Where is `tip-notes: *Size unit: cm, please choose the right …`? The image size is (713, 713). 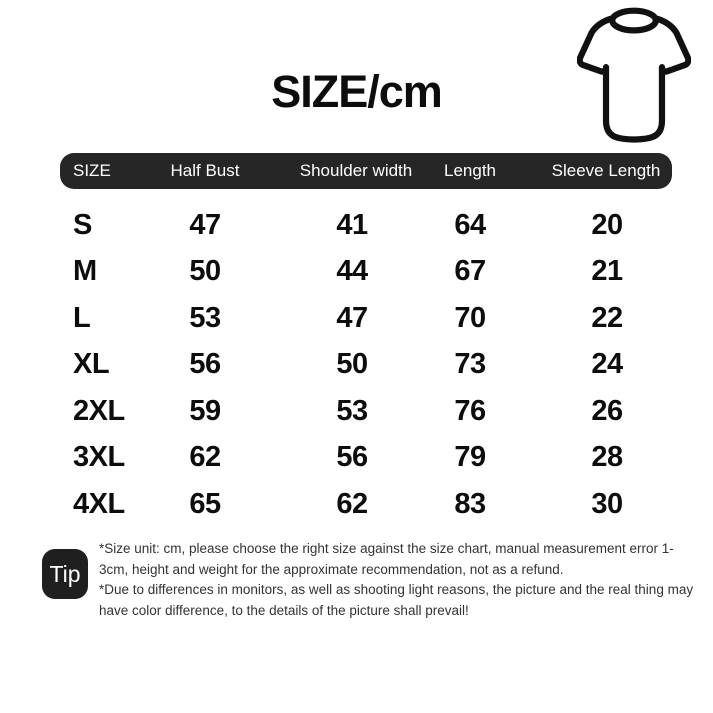
tip-notes: *Size unit: cm, please choose the right … is located at coordinates (399, 580).